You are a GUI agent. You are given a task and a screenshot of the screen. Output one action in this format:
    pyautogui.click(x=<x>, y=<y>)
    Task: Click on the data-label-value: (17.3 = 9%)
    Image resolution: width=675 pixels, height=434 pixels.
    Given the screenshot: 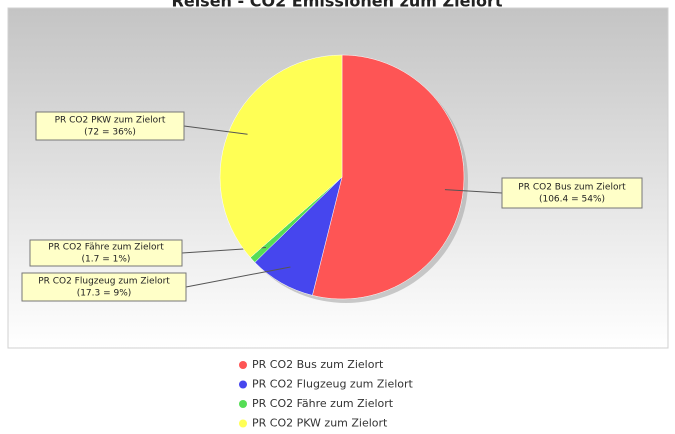 What is the action you would take?
    pyautogui.click(x=104, y=294)
    